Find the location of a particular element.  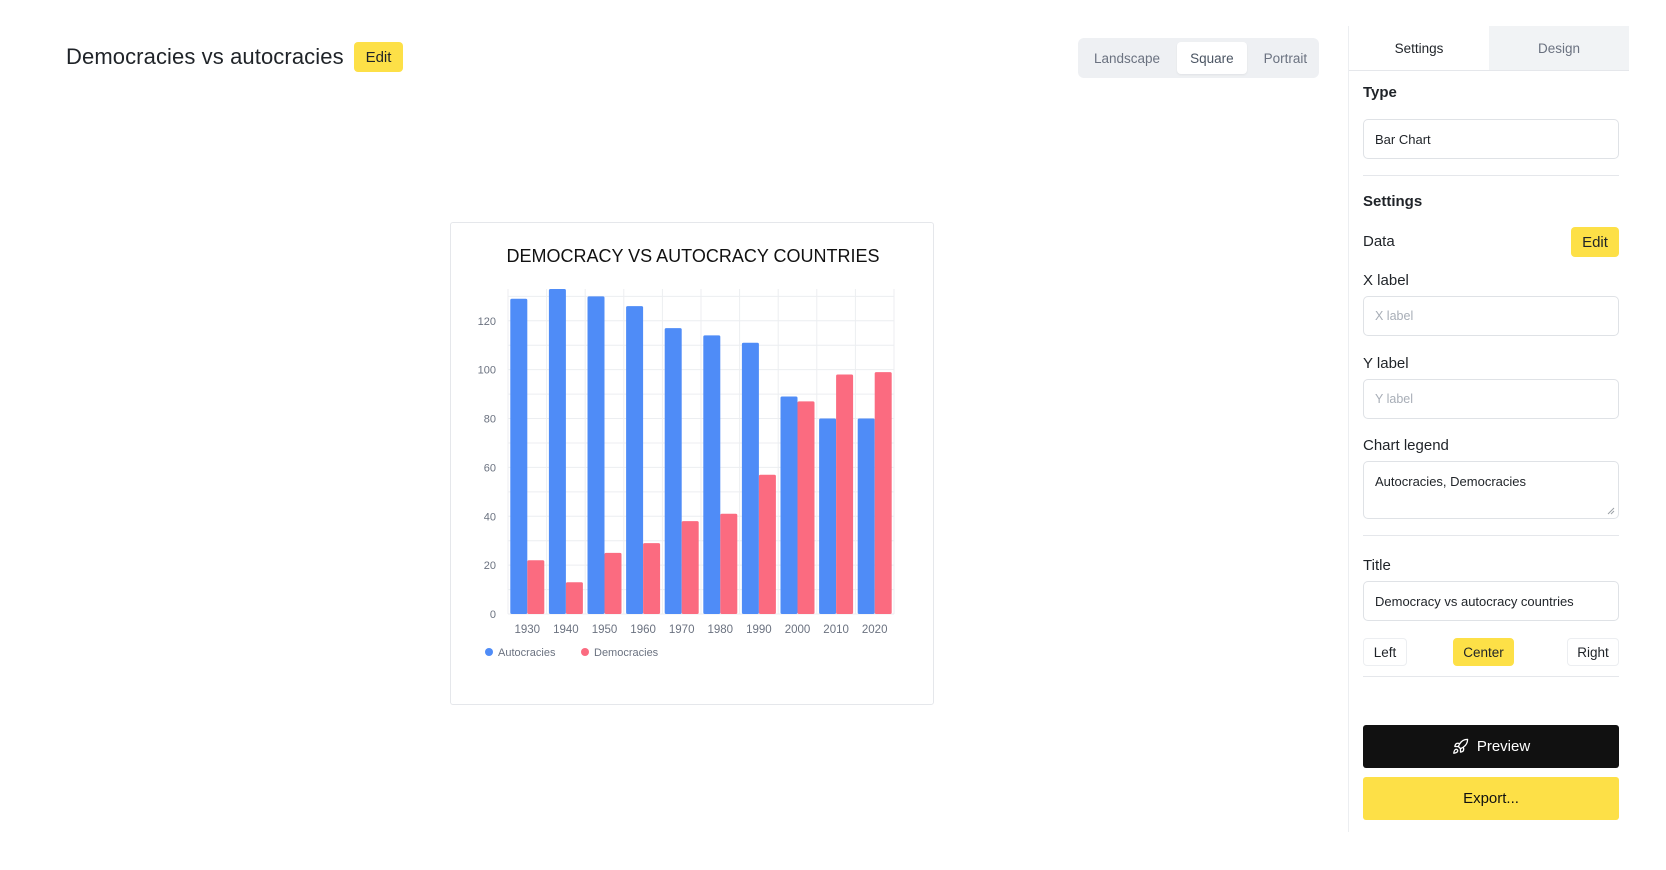

bar-autocracies-2000 is located at coordinates (789, 505).